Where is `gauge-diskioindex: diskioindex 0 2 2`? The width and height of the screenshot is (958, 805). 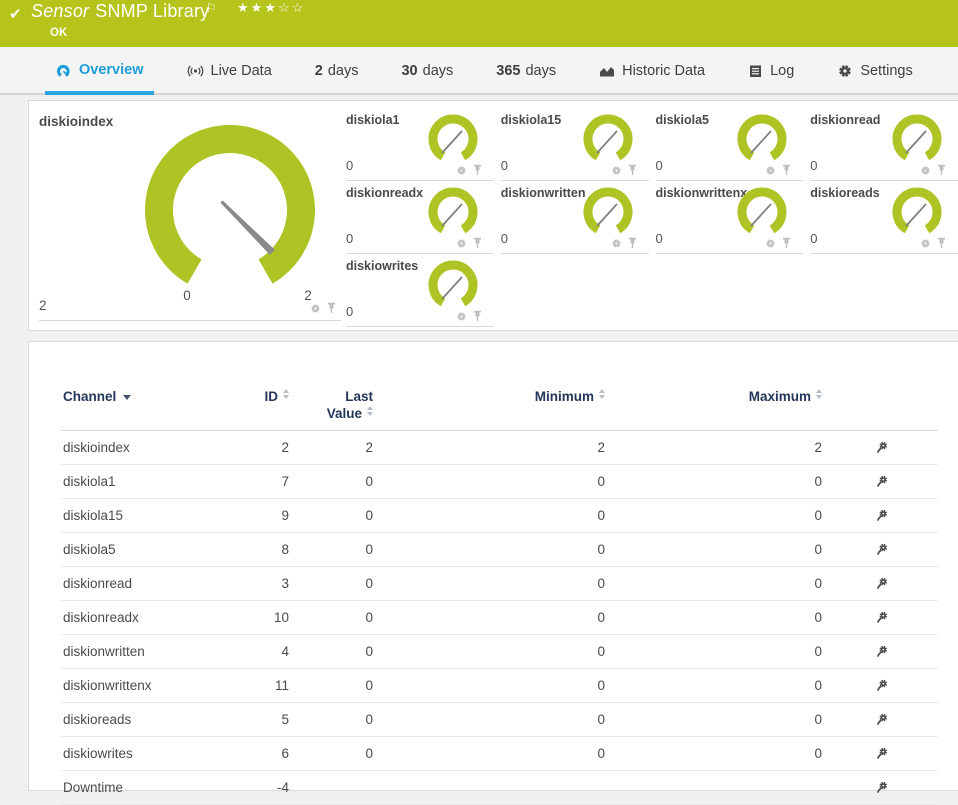 gauge-diskioindex: diskioindex 0 2 2 is located at coordinates (190, 214).